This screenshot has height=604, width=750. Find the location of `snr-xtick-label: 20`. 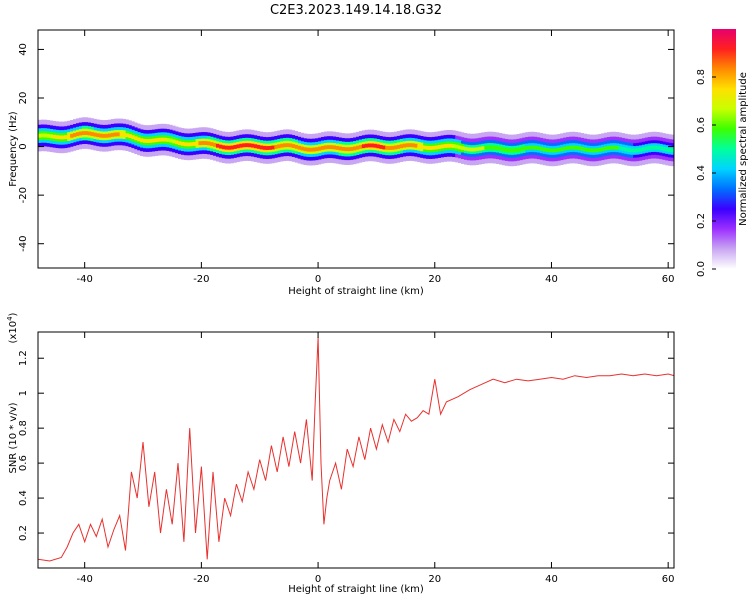

snr-xtick-label: 20 is located at coordinates (434, 579).